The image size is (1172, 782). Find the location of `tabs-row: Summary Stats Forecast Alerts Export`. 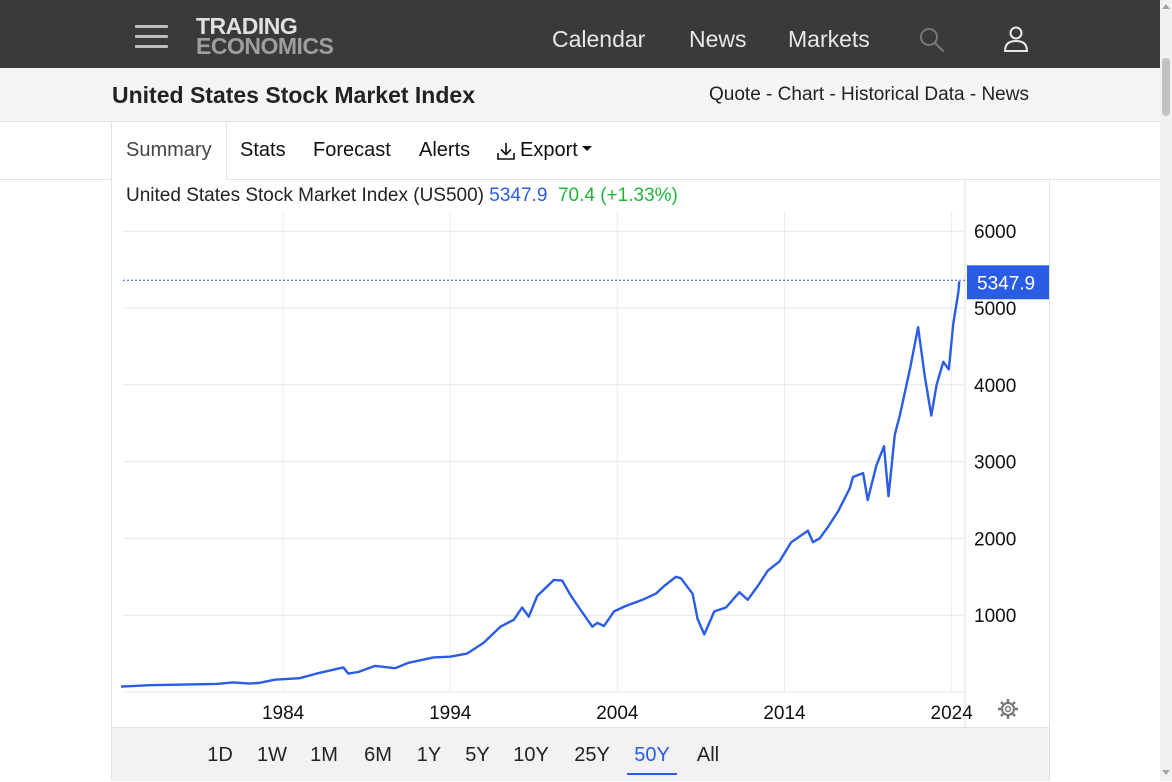

tabs-row: Summary Stats Forecast Alerts Export is located at coordinates (580, 151).